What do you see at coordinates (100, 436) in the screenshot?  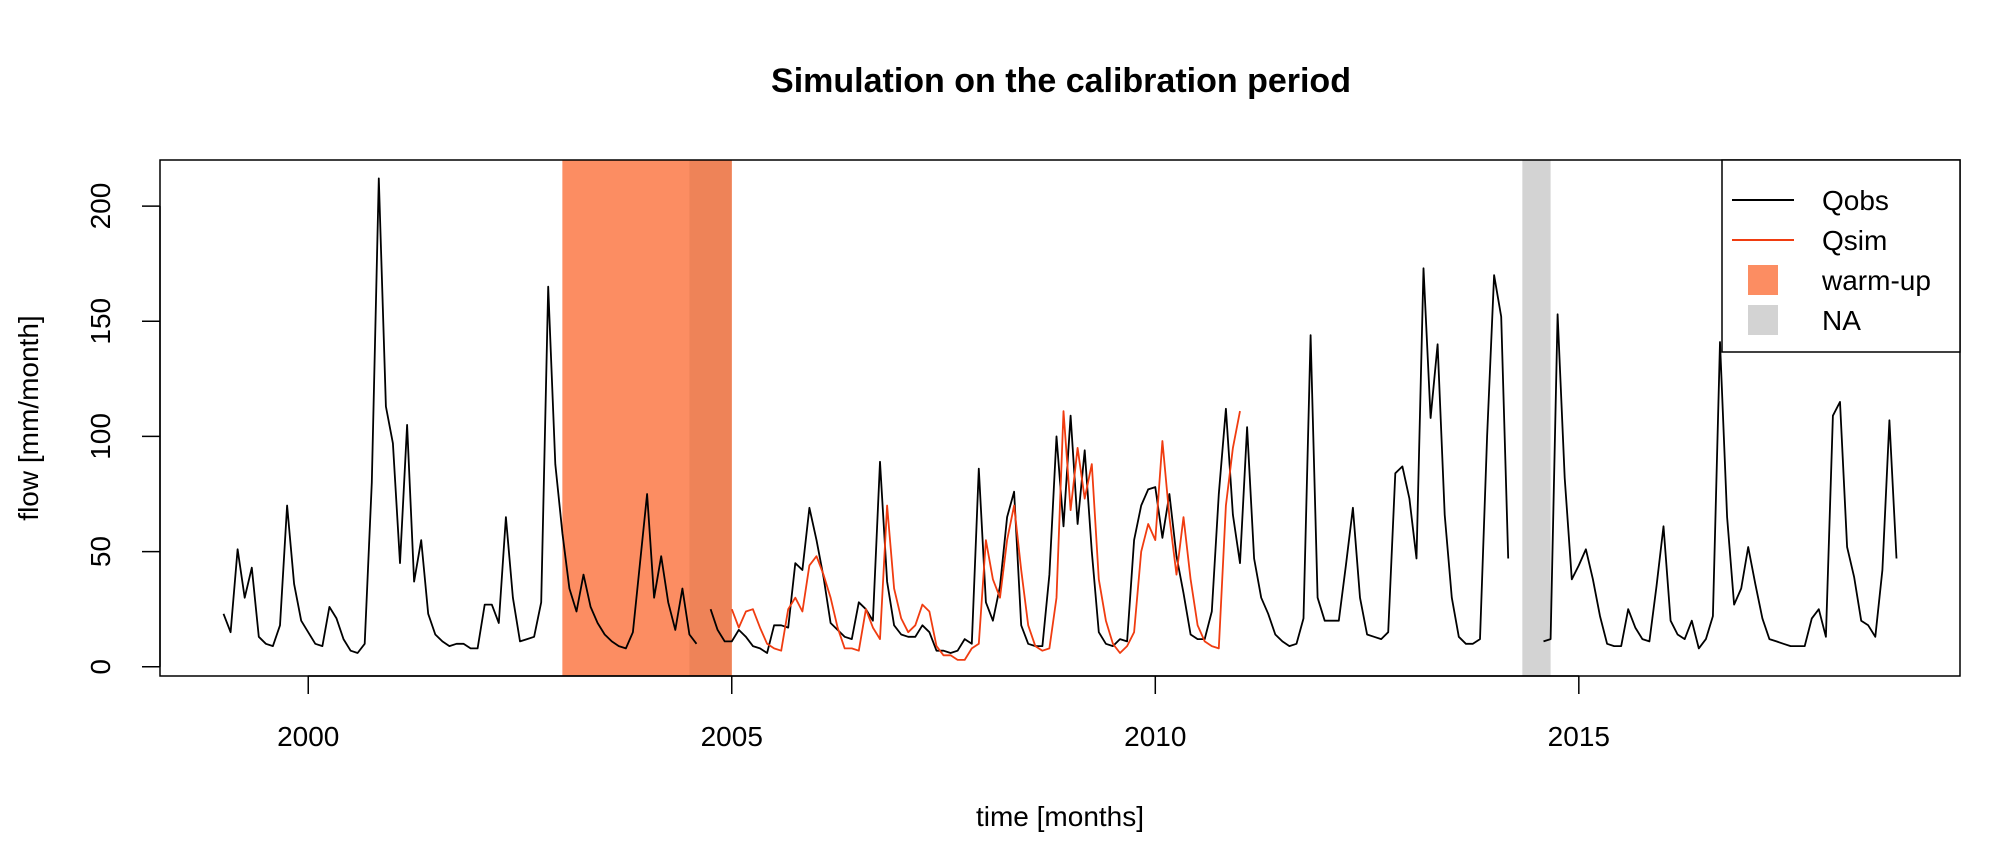 I see `y-tick-label: 100` at bounding box center [100, 436].